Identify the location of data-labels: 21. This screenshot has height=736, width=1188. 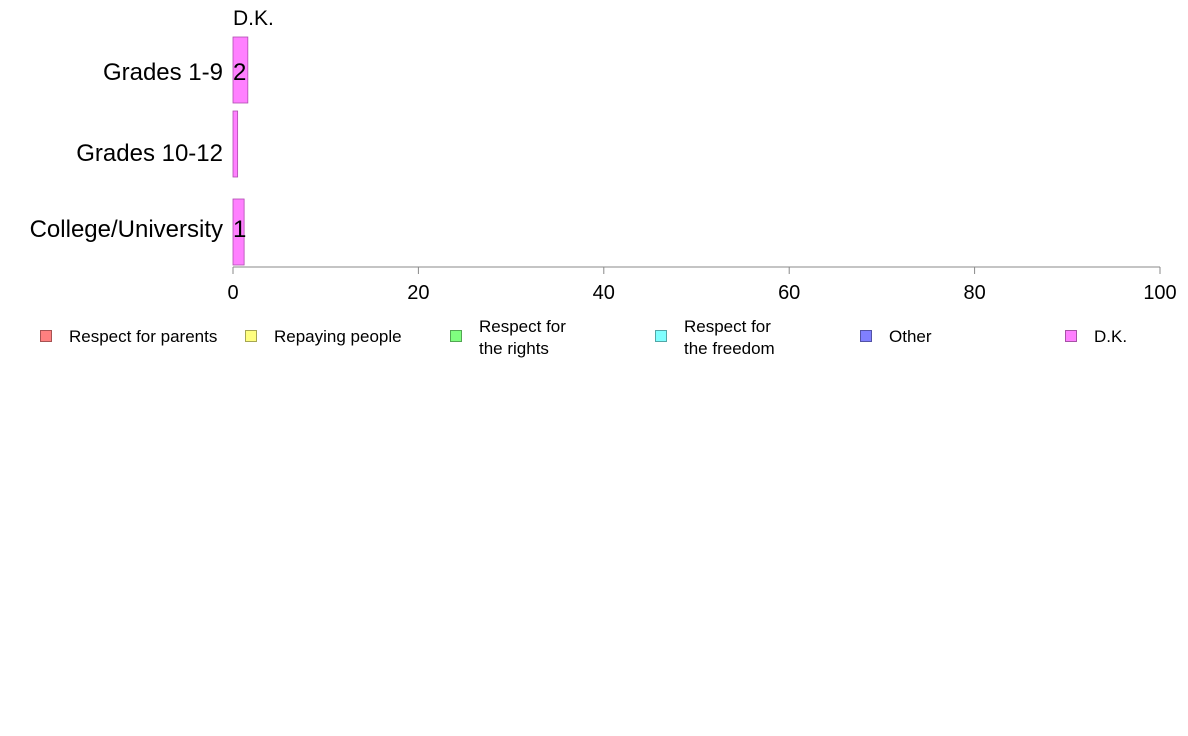
(239, 151).